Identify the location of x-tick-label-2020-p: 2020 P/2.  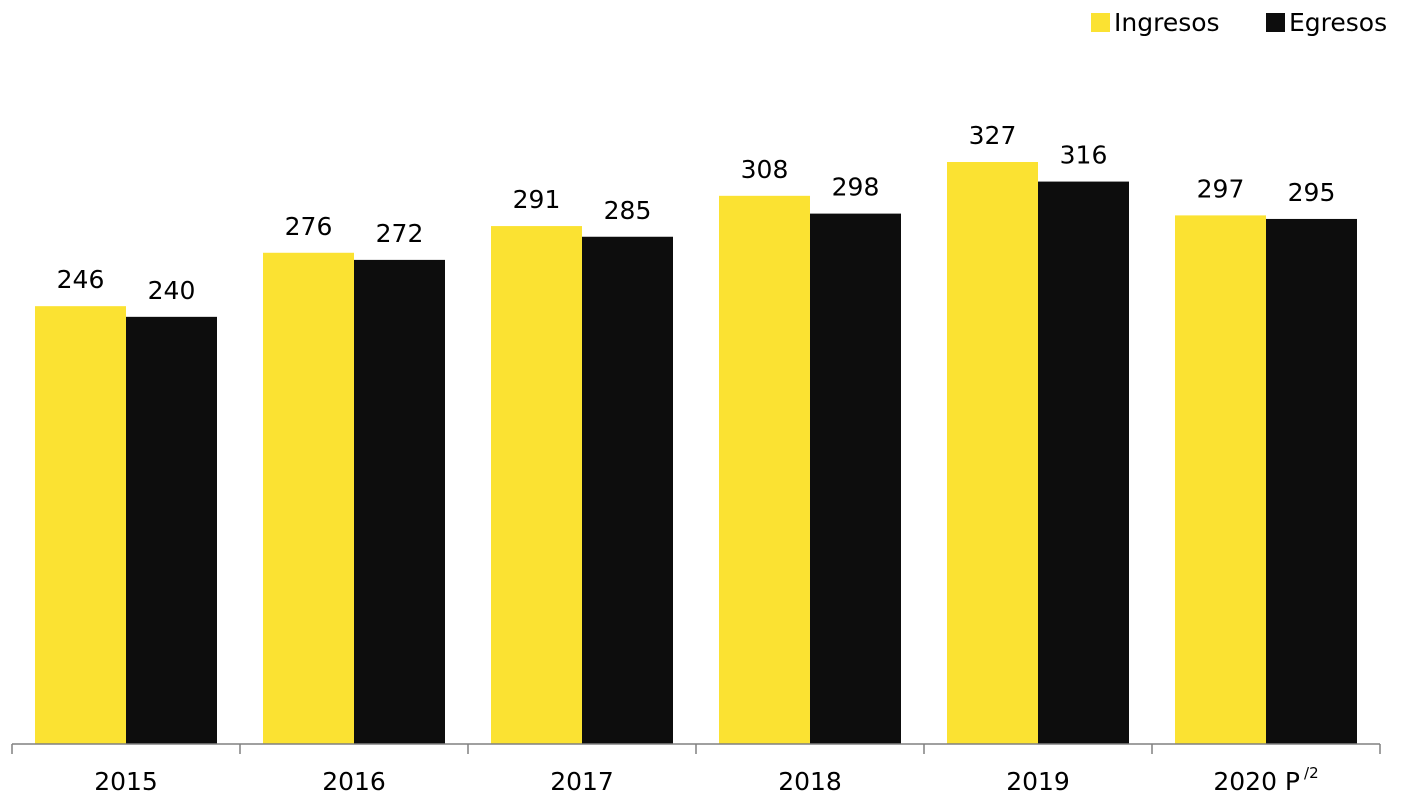
(1265, 780).